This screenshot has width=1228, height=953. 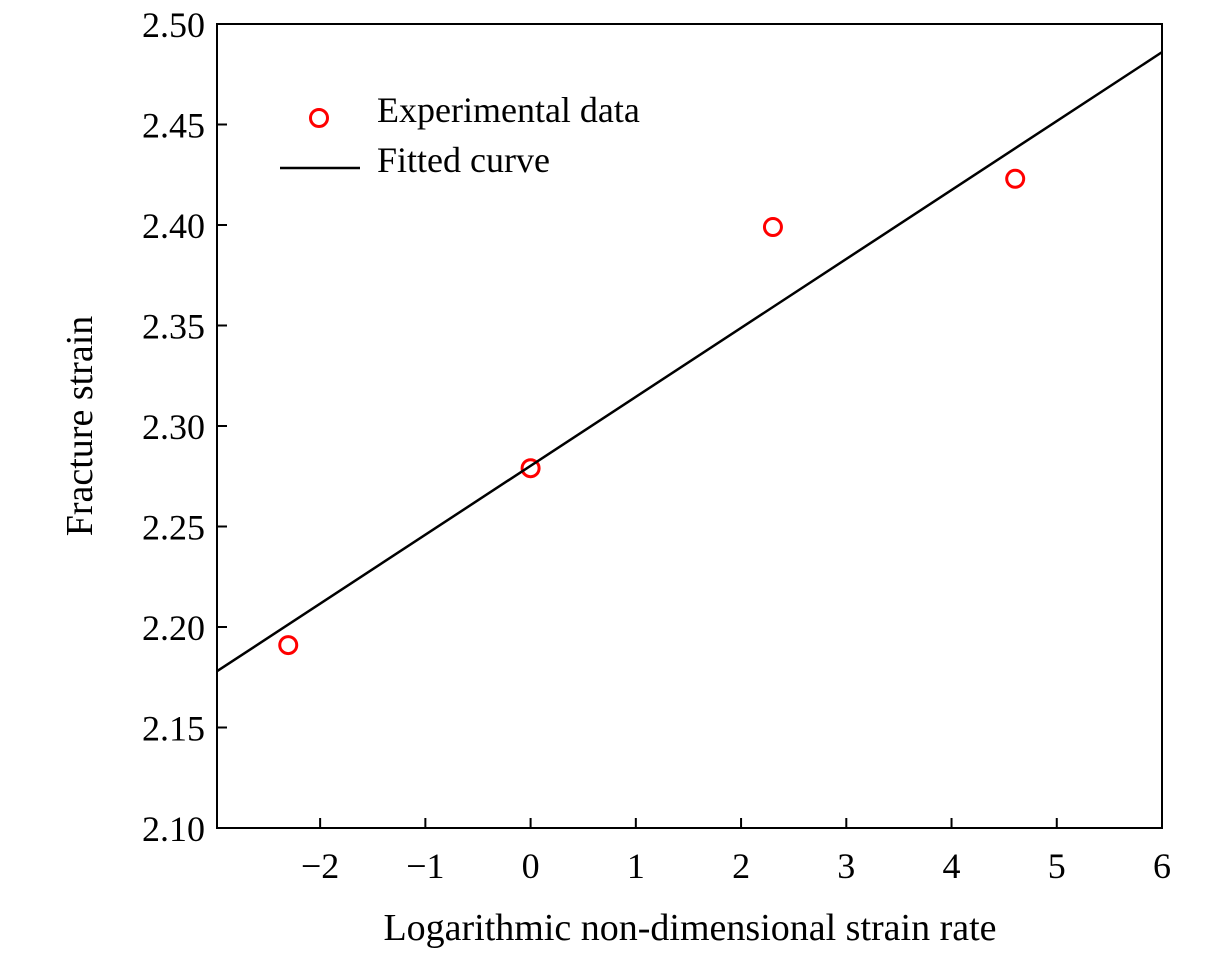 What do you see at coordinates (741, 866) in the screenshot?
I see `x-tick-label: 2` at bounding box center [741, 866].